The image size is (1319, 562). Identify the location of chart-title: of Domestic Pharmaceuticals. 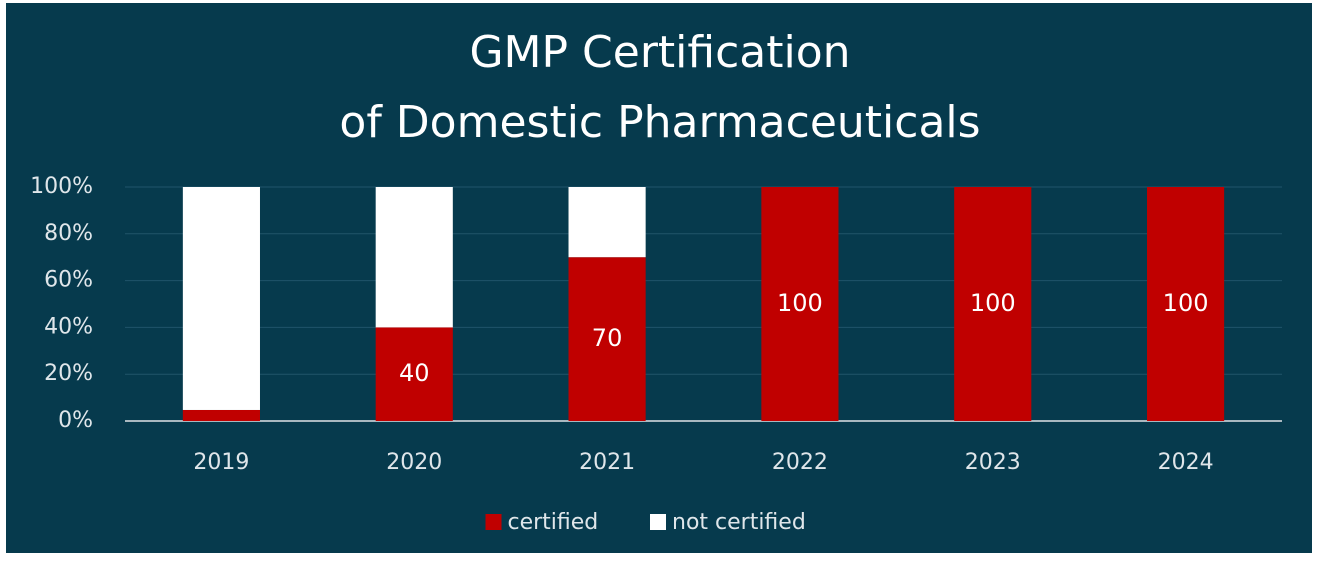
(659, 122).